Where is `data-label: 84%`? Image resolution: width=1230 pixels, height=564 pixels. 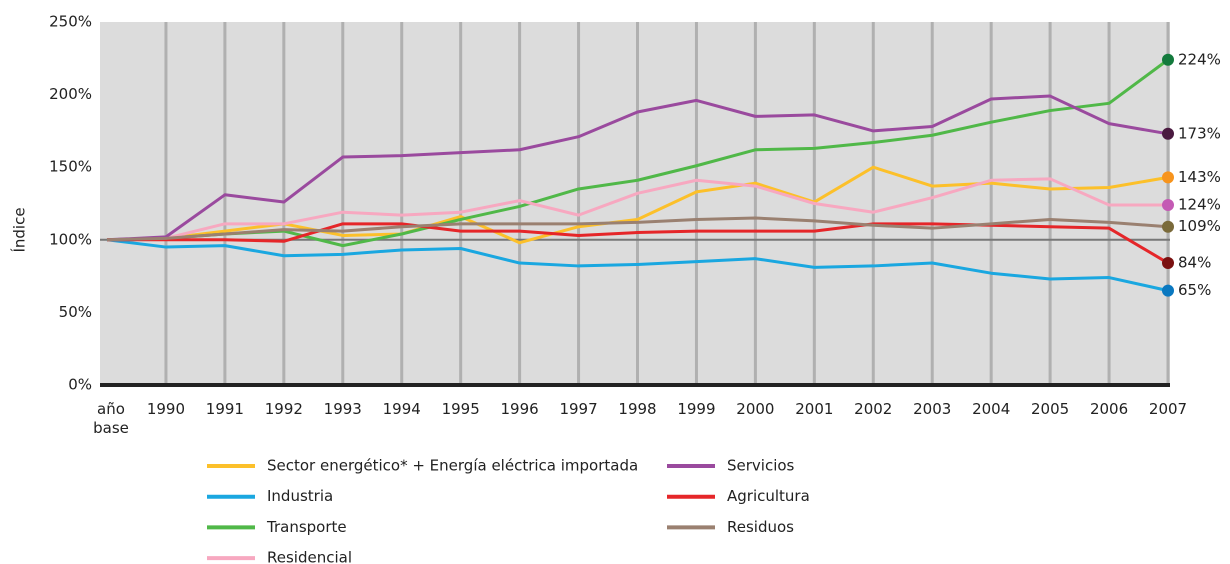
data-label: 84% is located at coordinates (1194, 263).